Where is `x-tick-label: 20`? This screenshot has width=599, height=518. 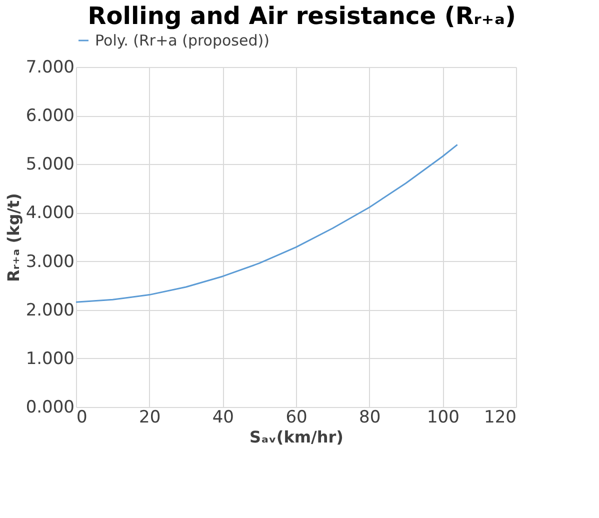
x-tick-label: 20 is located at coordinates (150, 418).